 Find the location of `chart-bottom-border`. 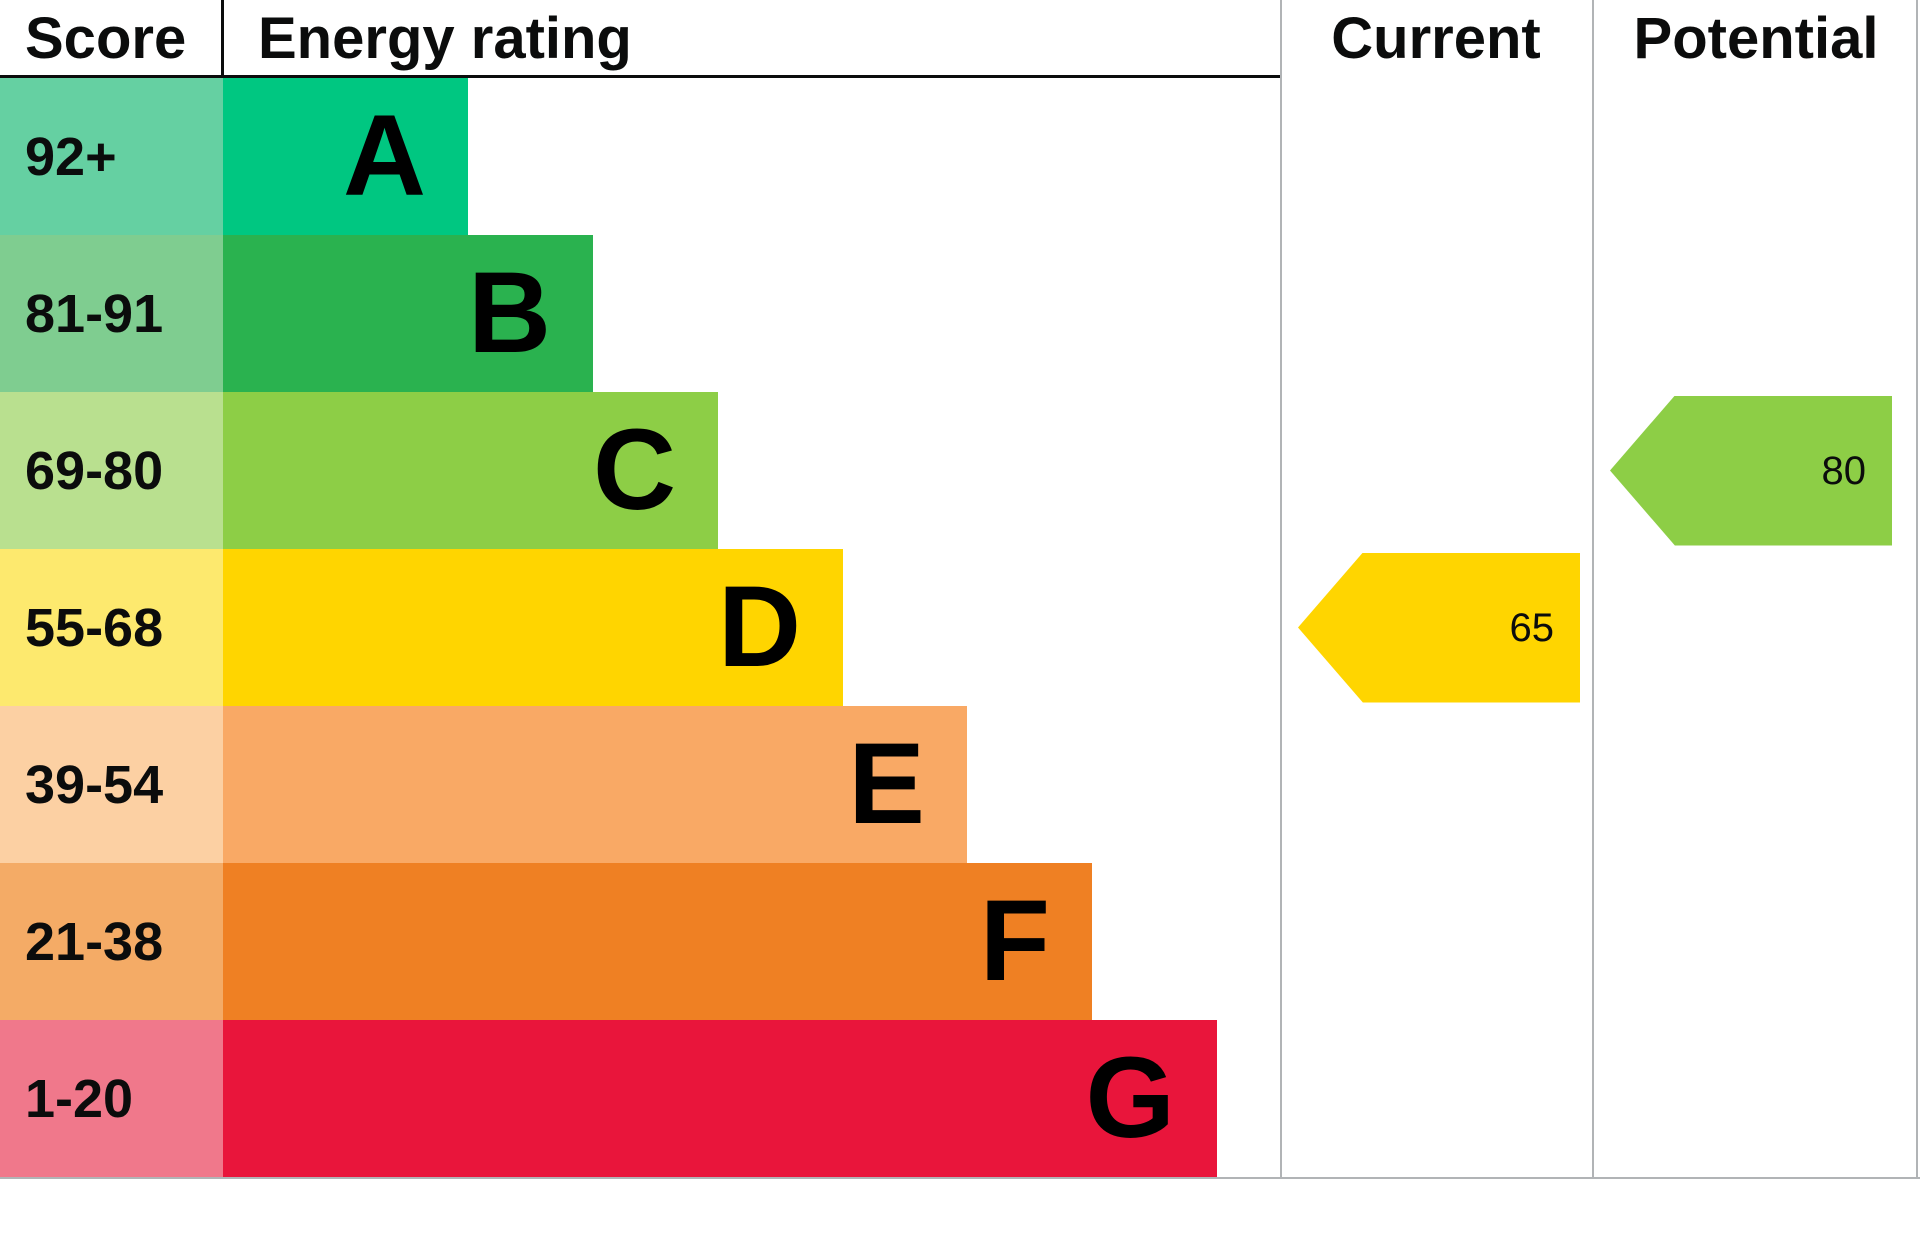

chart-bottom-border is located at coordinates (960, 1178).